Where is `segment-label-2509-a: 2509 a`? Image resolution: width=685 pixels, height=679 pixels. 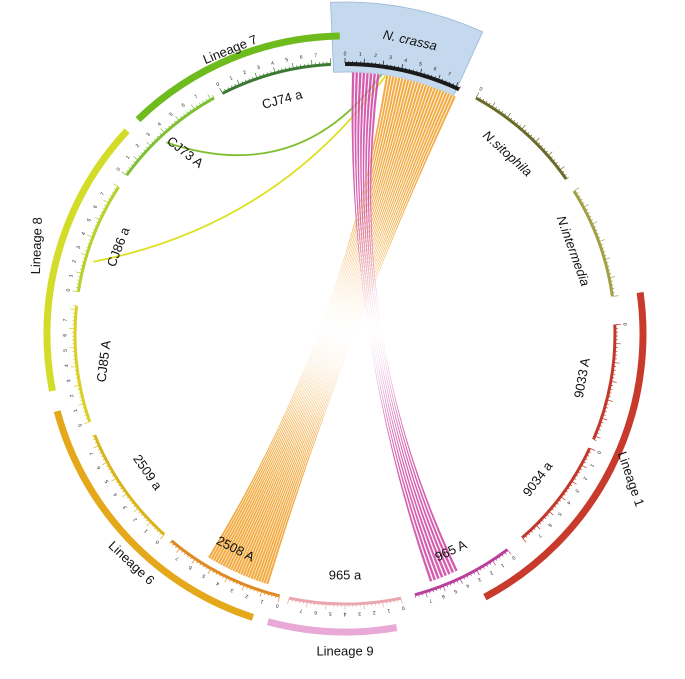 segment-label-2509-a: 2509 a is located at coordinates (148, 473).